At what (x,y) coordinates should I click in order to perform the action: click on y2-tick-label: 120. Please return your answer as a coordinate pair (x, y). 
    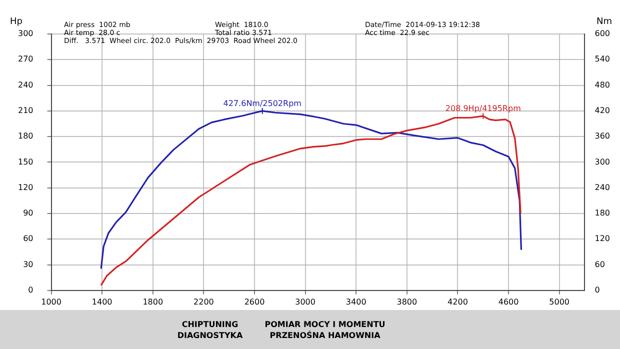
    Looking at the image, I should click on (602, 239).